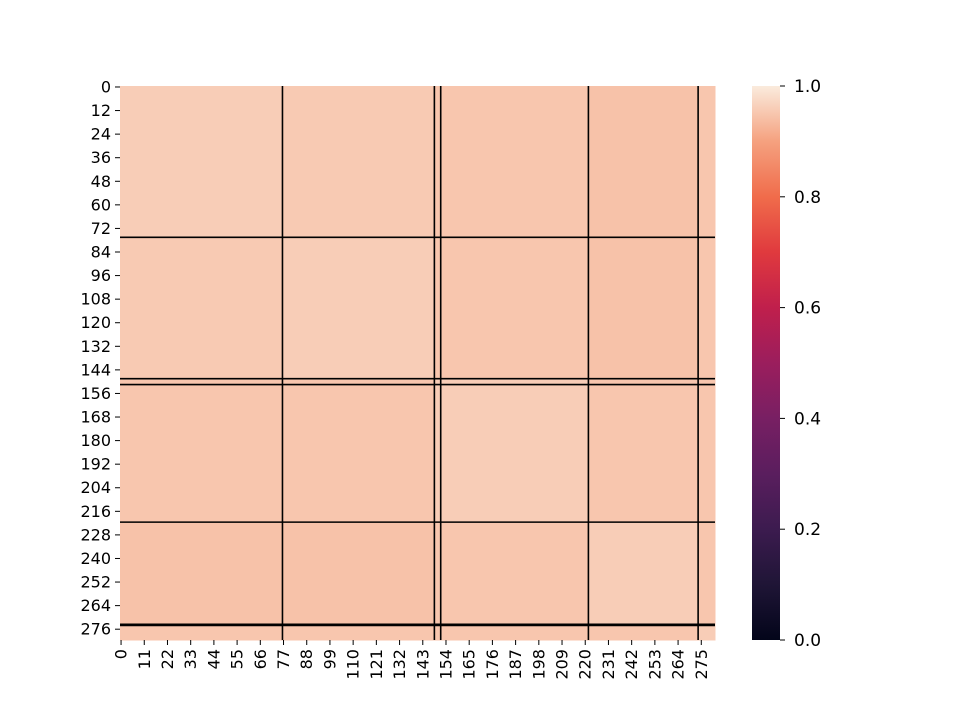 This screenshot has height=720, width=960. What do you see at coordinates (562, 664) in the screenshot?
I see `x-tick-label: 209` at bounding box center [562, 664].